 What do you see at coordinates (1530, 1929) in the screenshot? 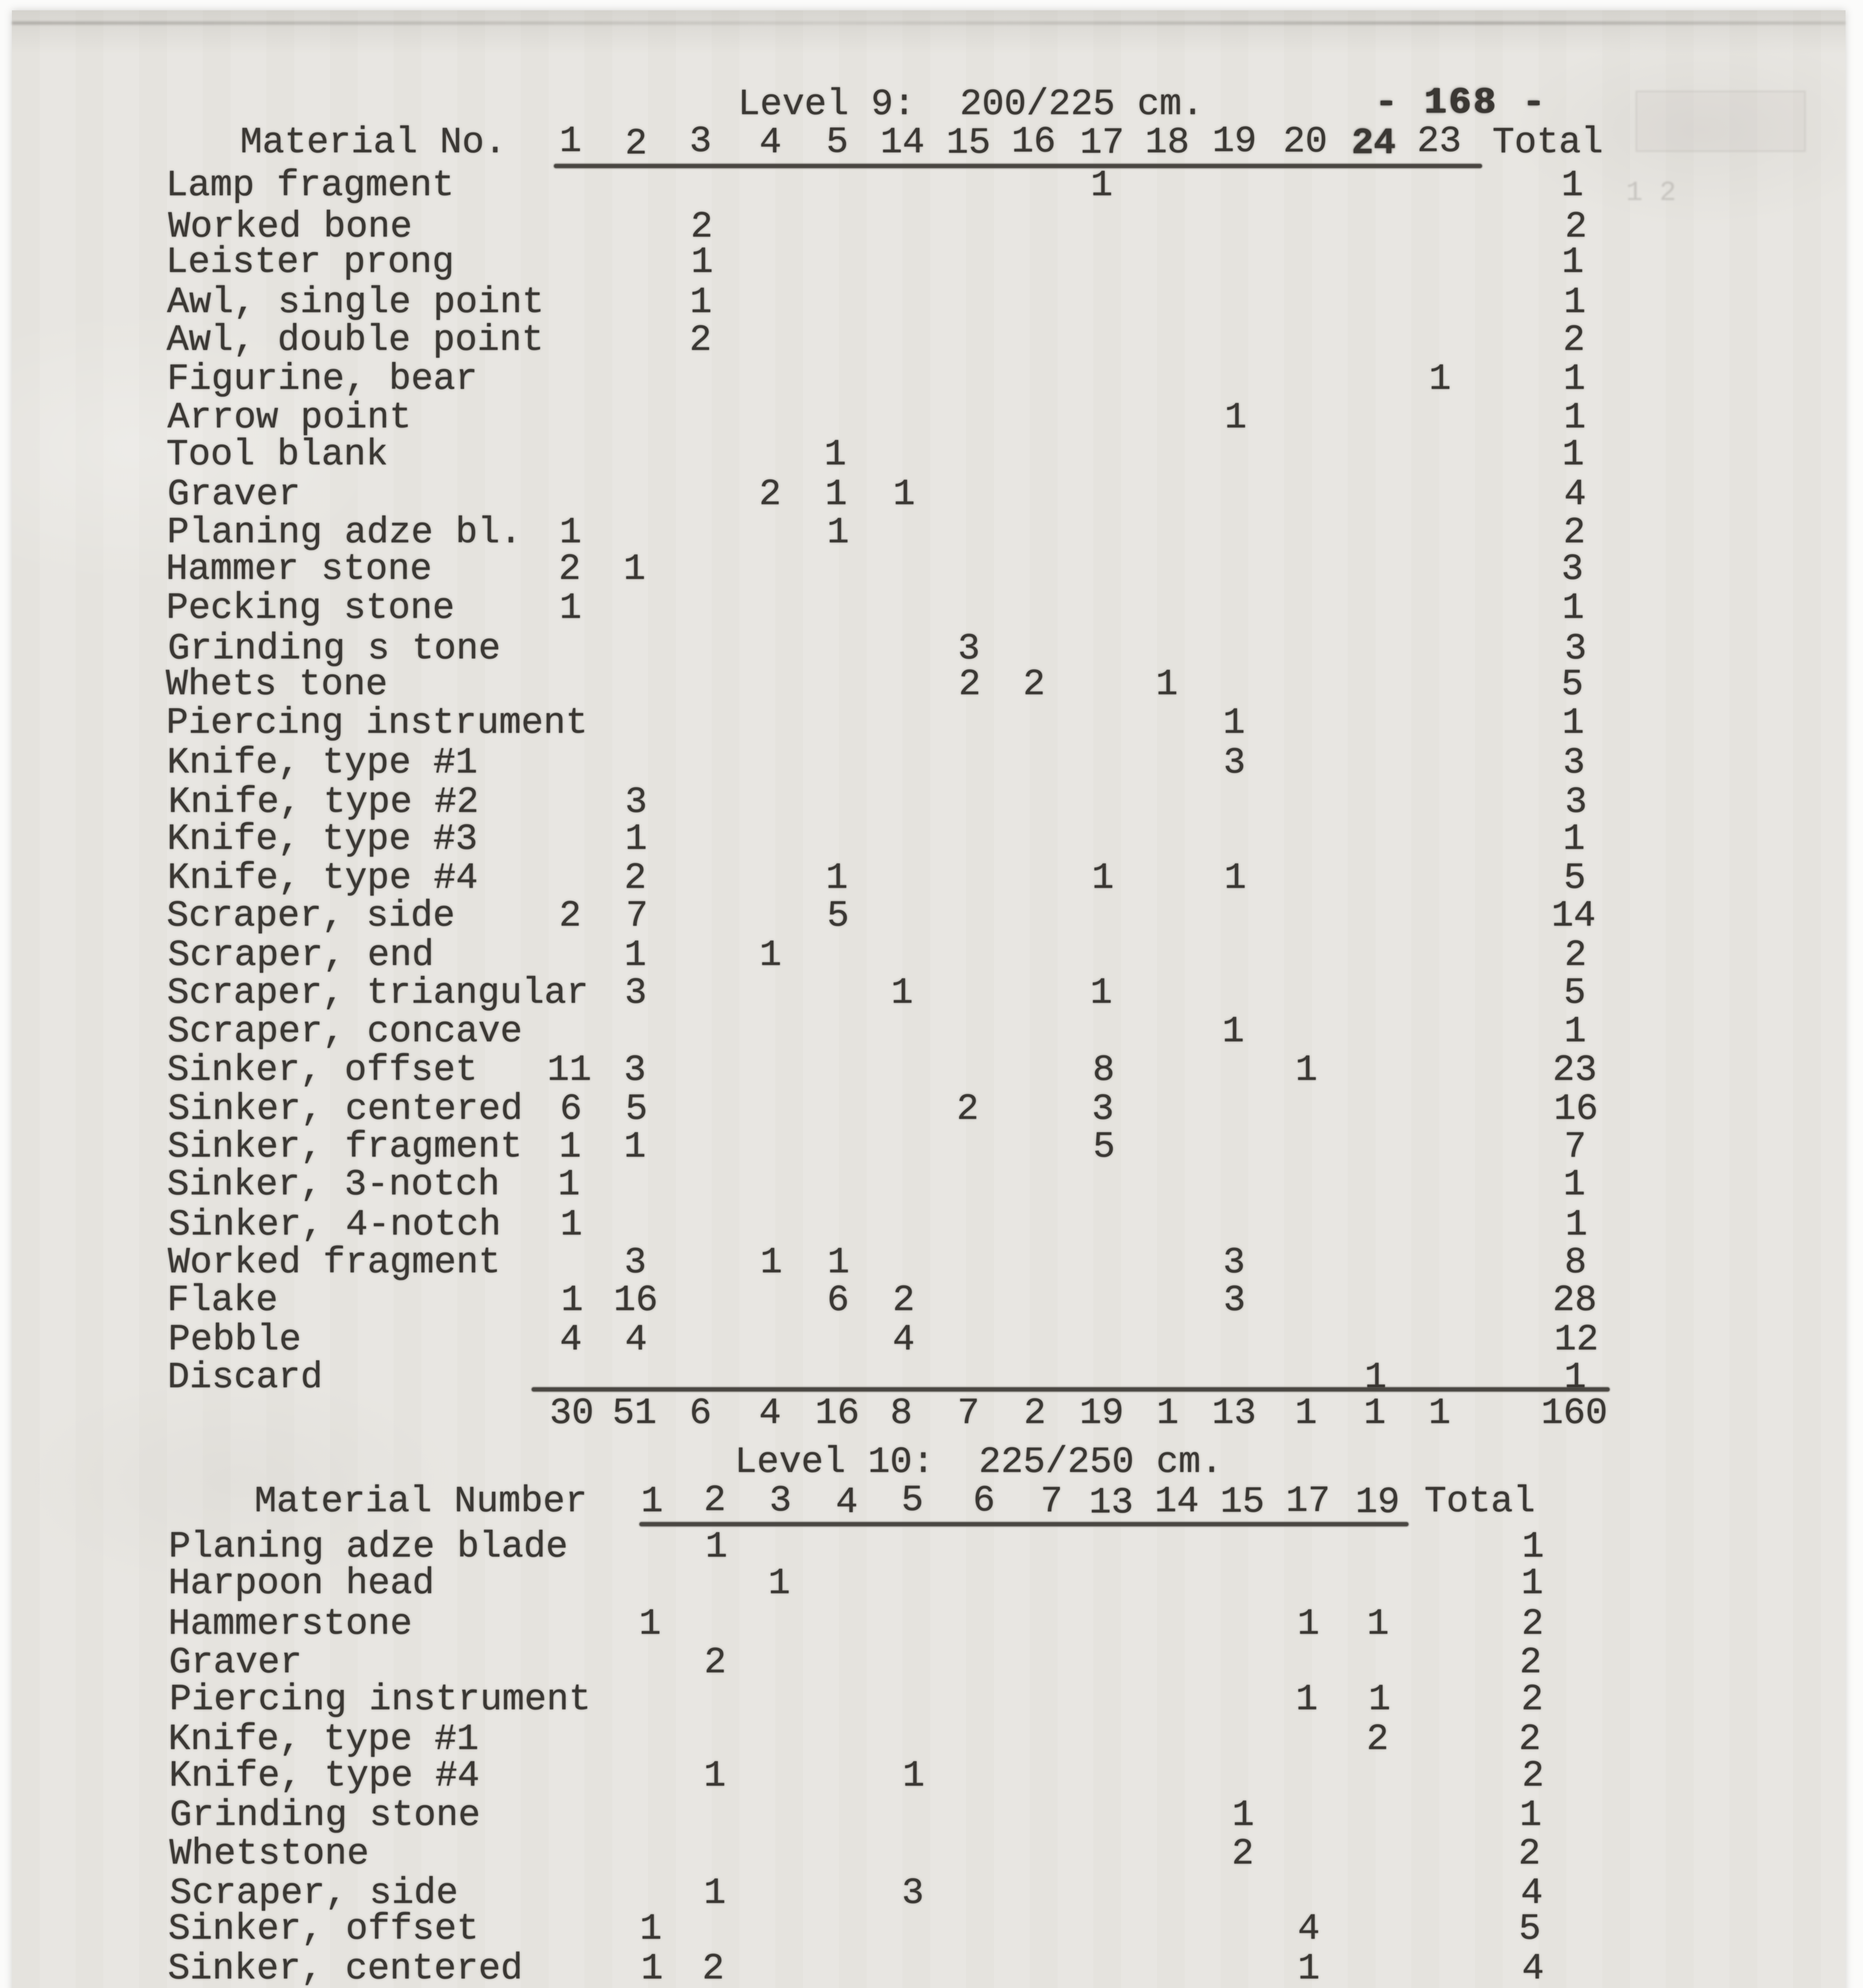
I see `row-total: 5` at bounding box center [1530, 1929].